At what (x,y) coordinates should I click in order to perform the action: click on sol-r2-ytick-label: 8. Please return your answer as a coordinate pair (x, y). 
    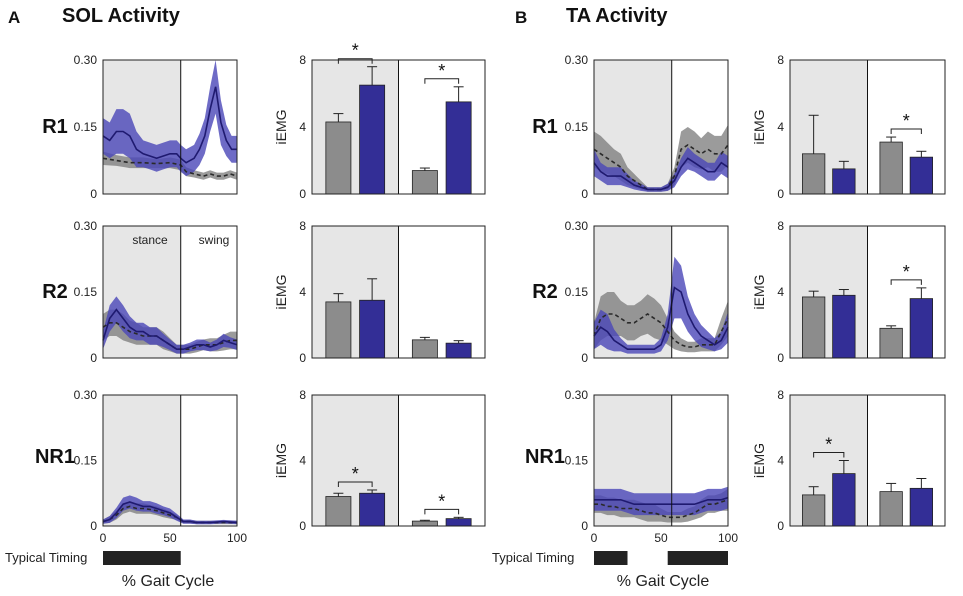
    Looking at the image, I should click on (302, 226).